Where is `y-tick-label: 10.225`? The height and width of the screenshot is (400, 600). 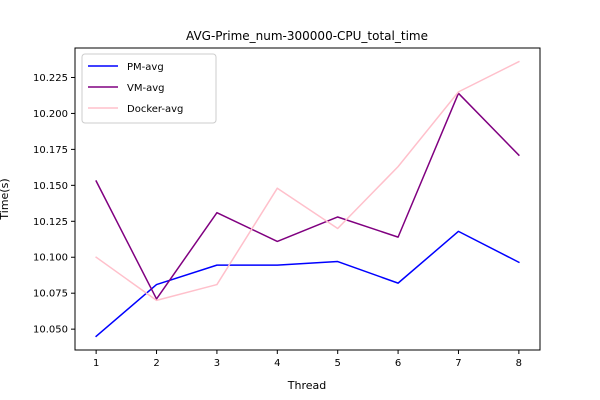
y-tick-label: 10.225 is located at coordinates (50, 78).